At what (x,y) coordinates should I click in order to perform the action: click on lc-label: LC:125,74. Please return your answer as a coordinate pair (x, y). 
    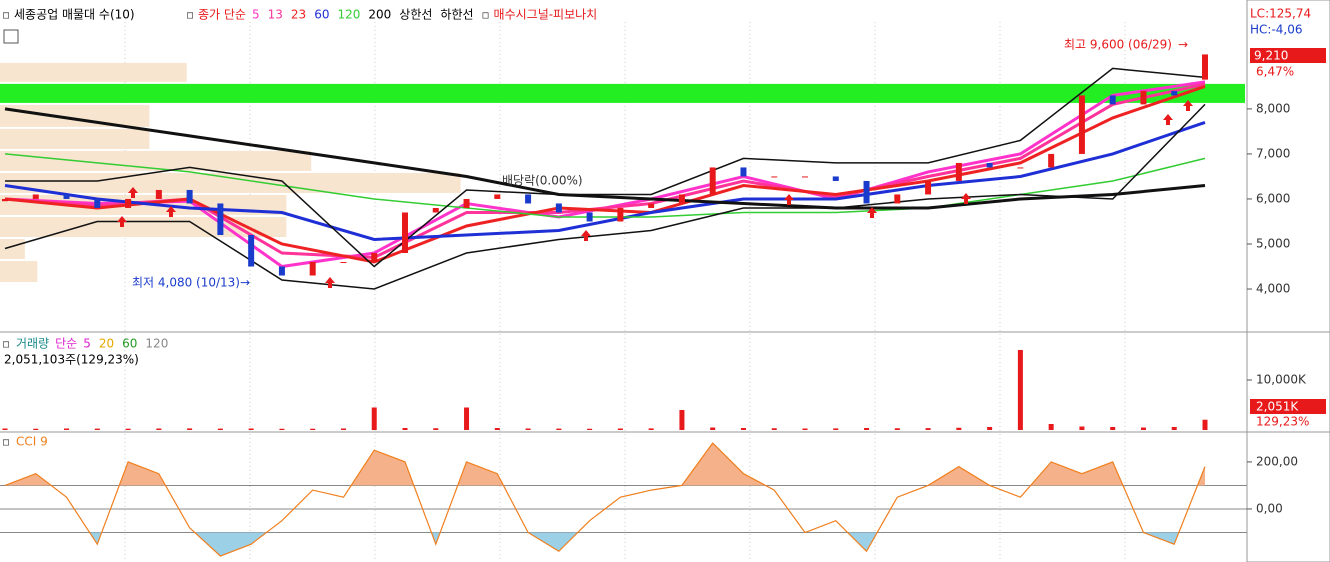
    Looking at the image, I should click on (1280, 14).